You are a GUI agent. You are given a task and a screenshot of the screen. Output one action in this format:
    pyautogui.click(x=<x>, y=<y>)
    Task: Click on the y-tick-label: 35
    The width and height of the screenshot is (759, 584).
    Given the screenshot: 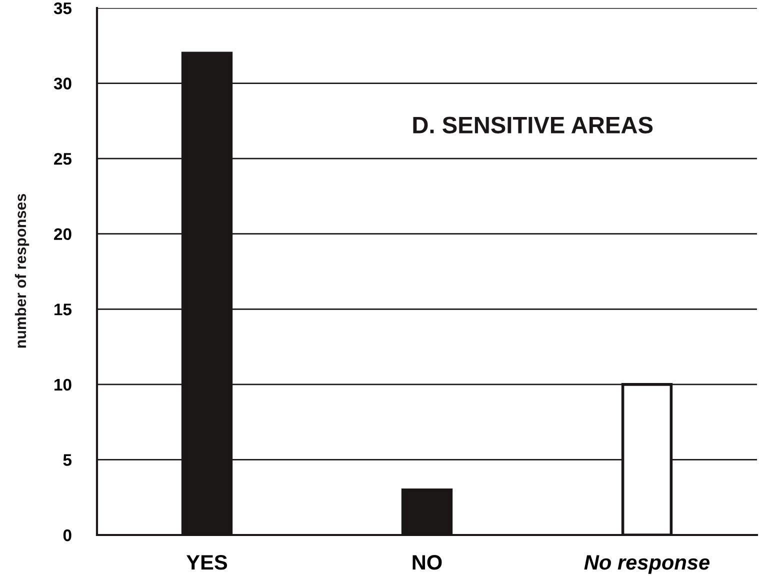 What is the action you would take?
    pyautogui.click(x=63, y=8)
    